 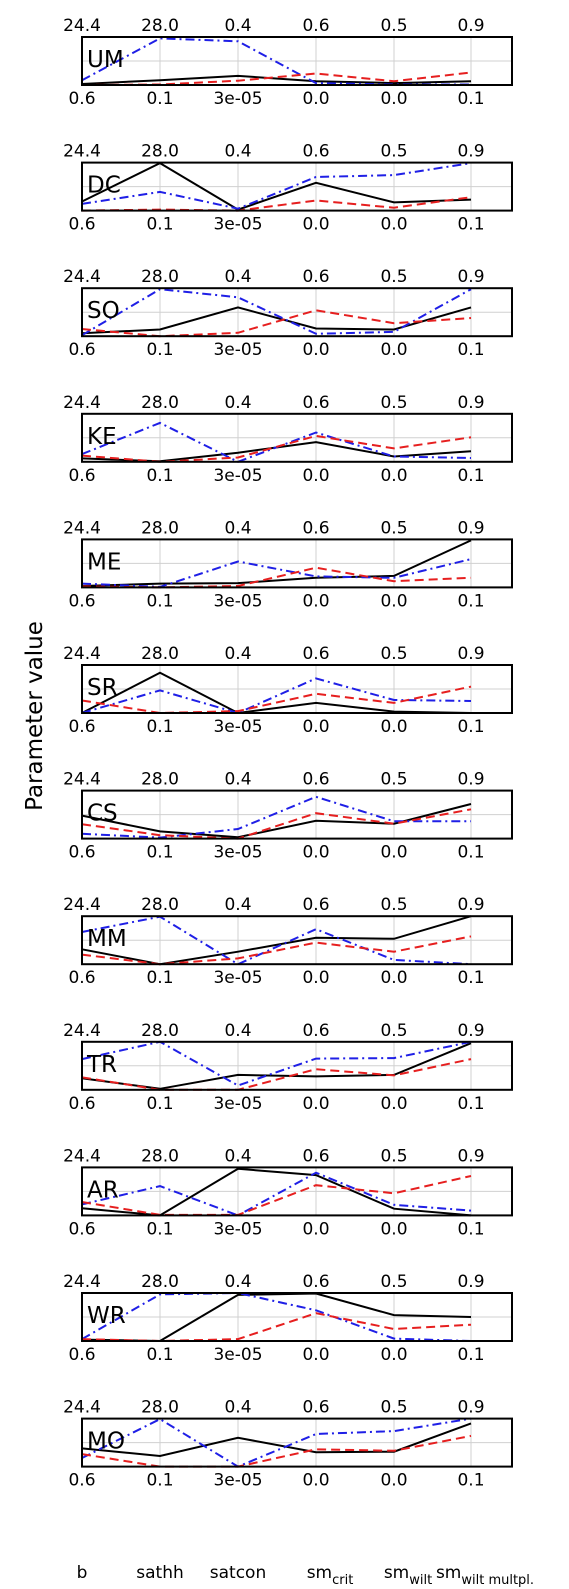 I want to click on parameter-name: sathh, so click(x=160, y=1573).